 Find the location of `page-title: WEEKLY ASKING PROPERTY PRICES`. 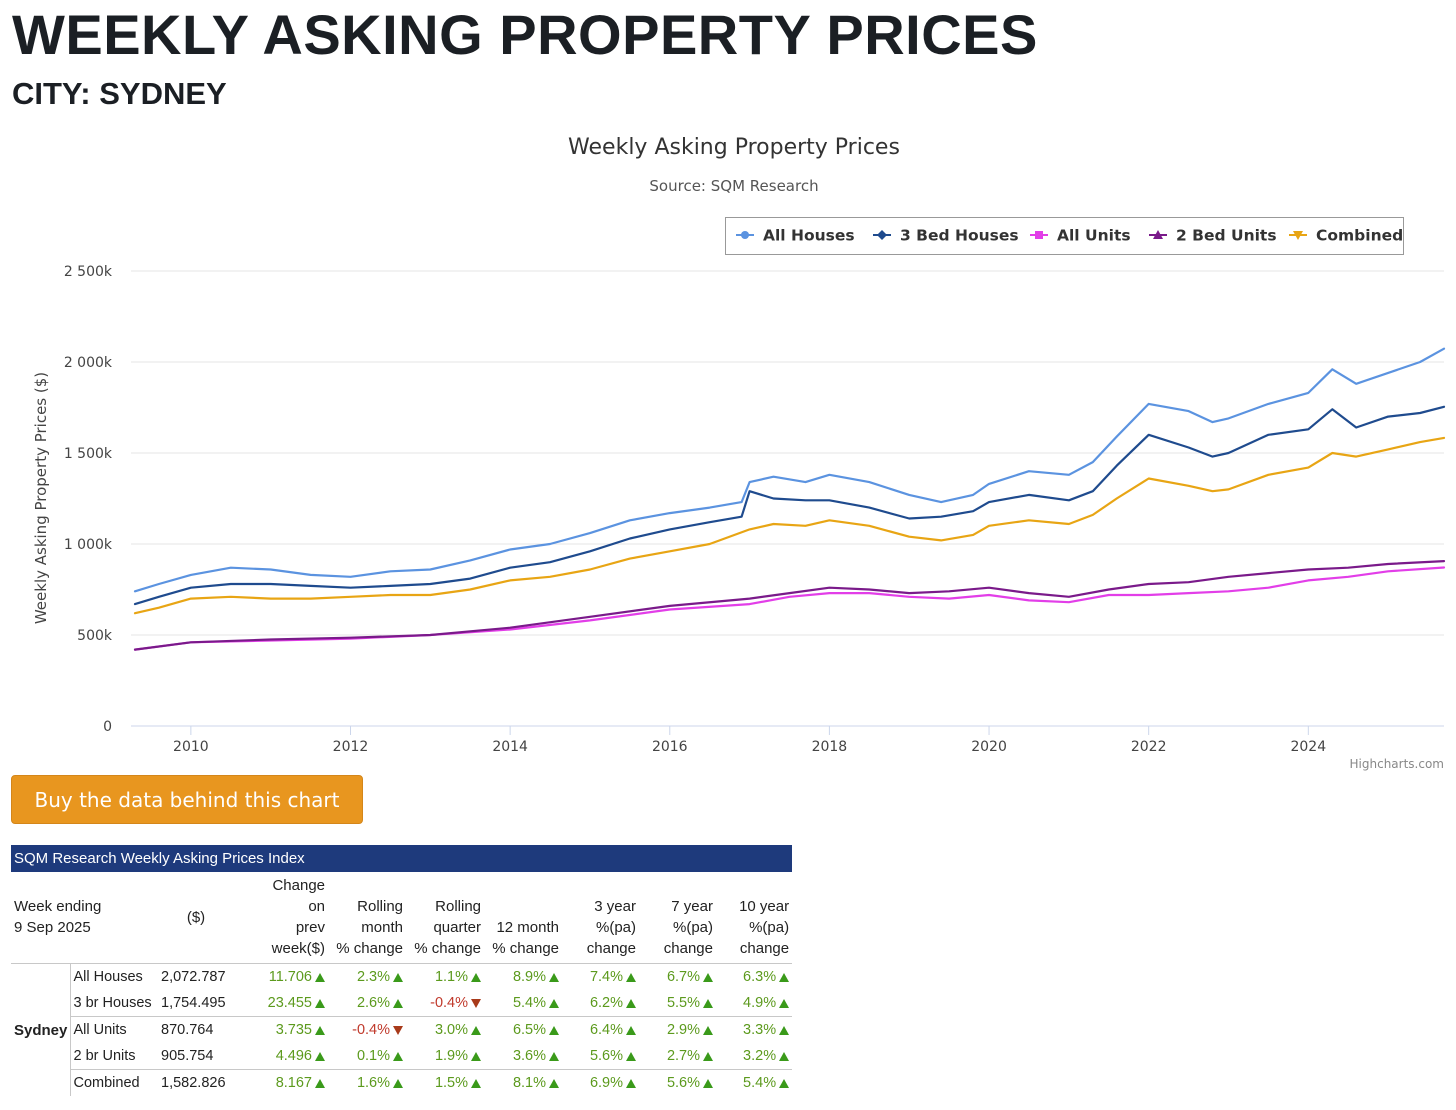

page-title: WEEKLY ASKING PROPERTY PRICES is located at coordinates (525, 34).